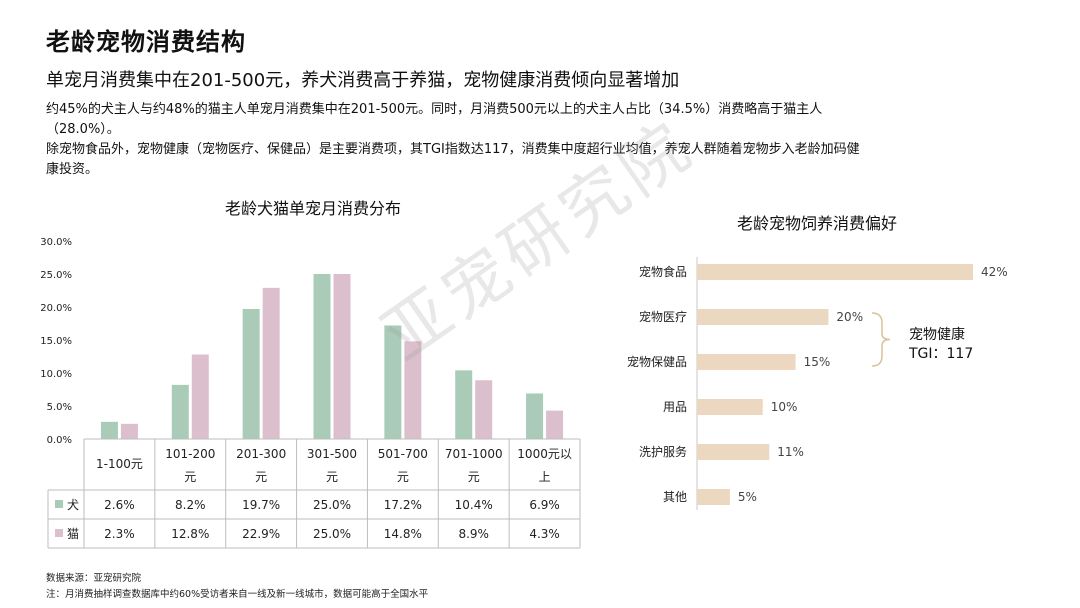  Describe the element at coordinates (59, 407) in the screenshot. I see `y-tick-label: 5.0%` at that location.